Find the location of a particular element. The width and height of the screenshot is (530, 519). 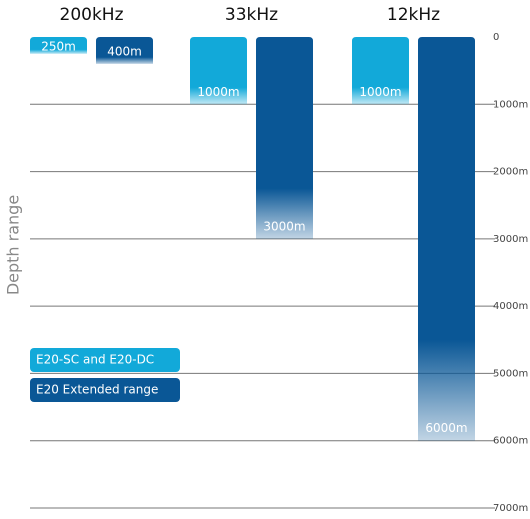

value-label: 250m is located at coordinates (58, 47).